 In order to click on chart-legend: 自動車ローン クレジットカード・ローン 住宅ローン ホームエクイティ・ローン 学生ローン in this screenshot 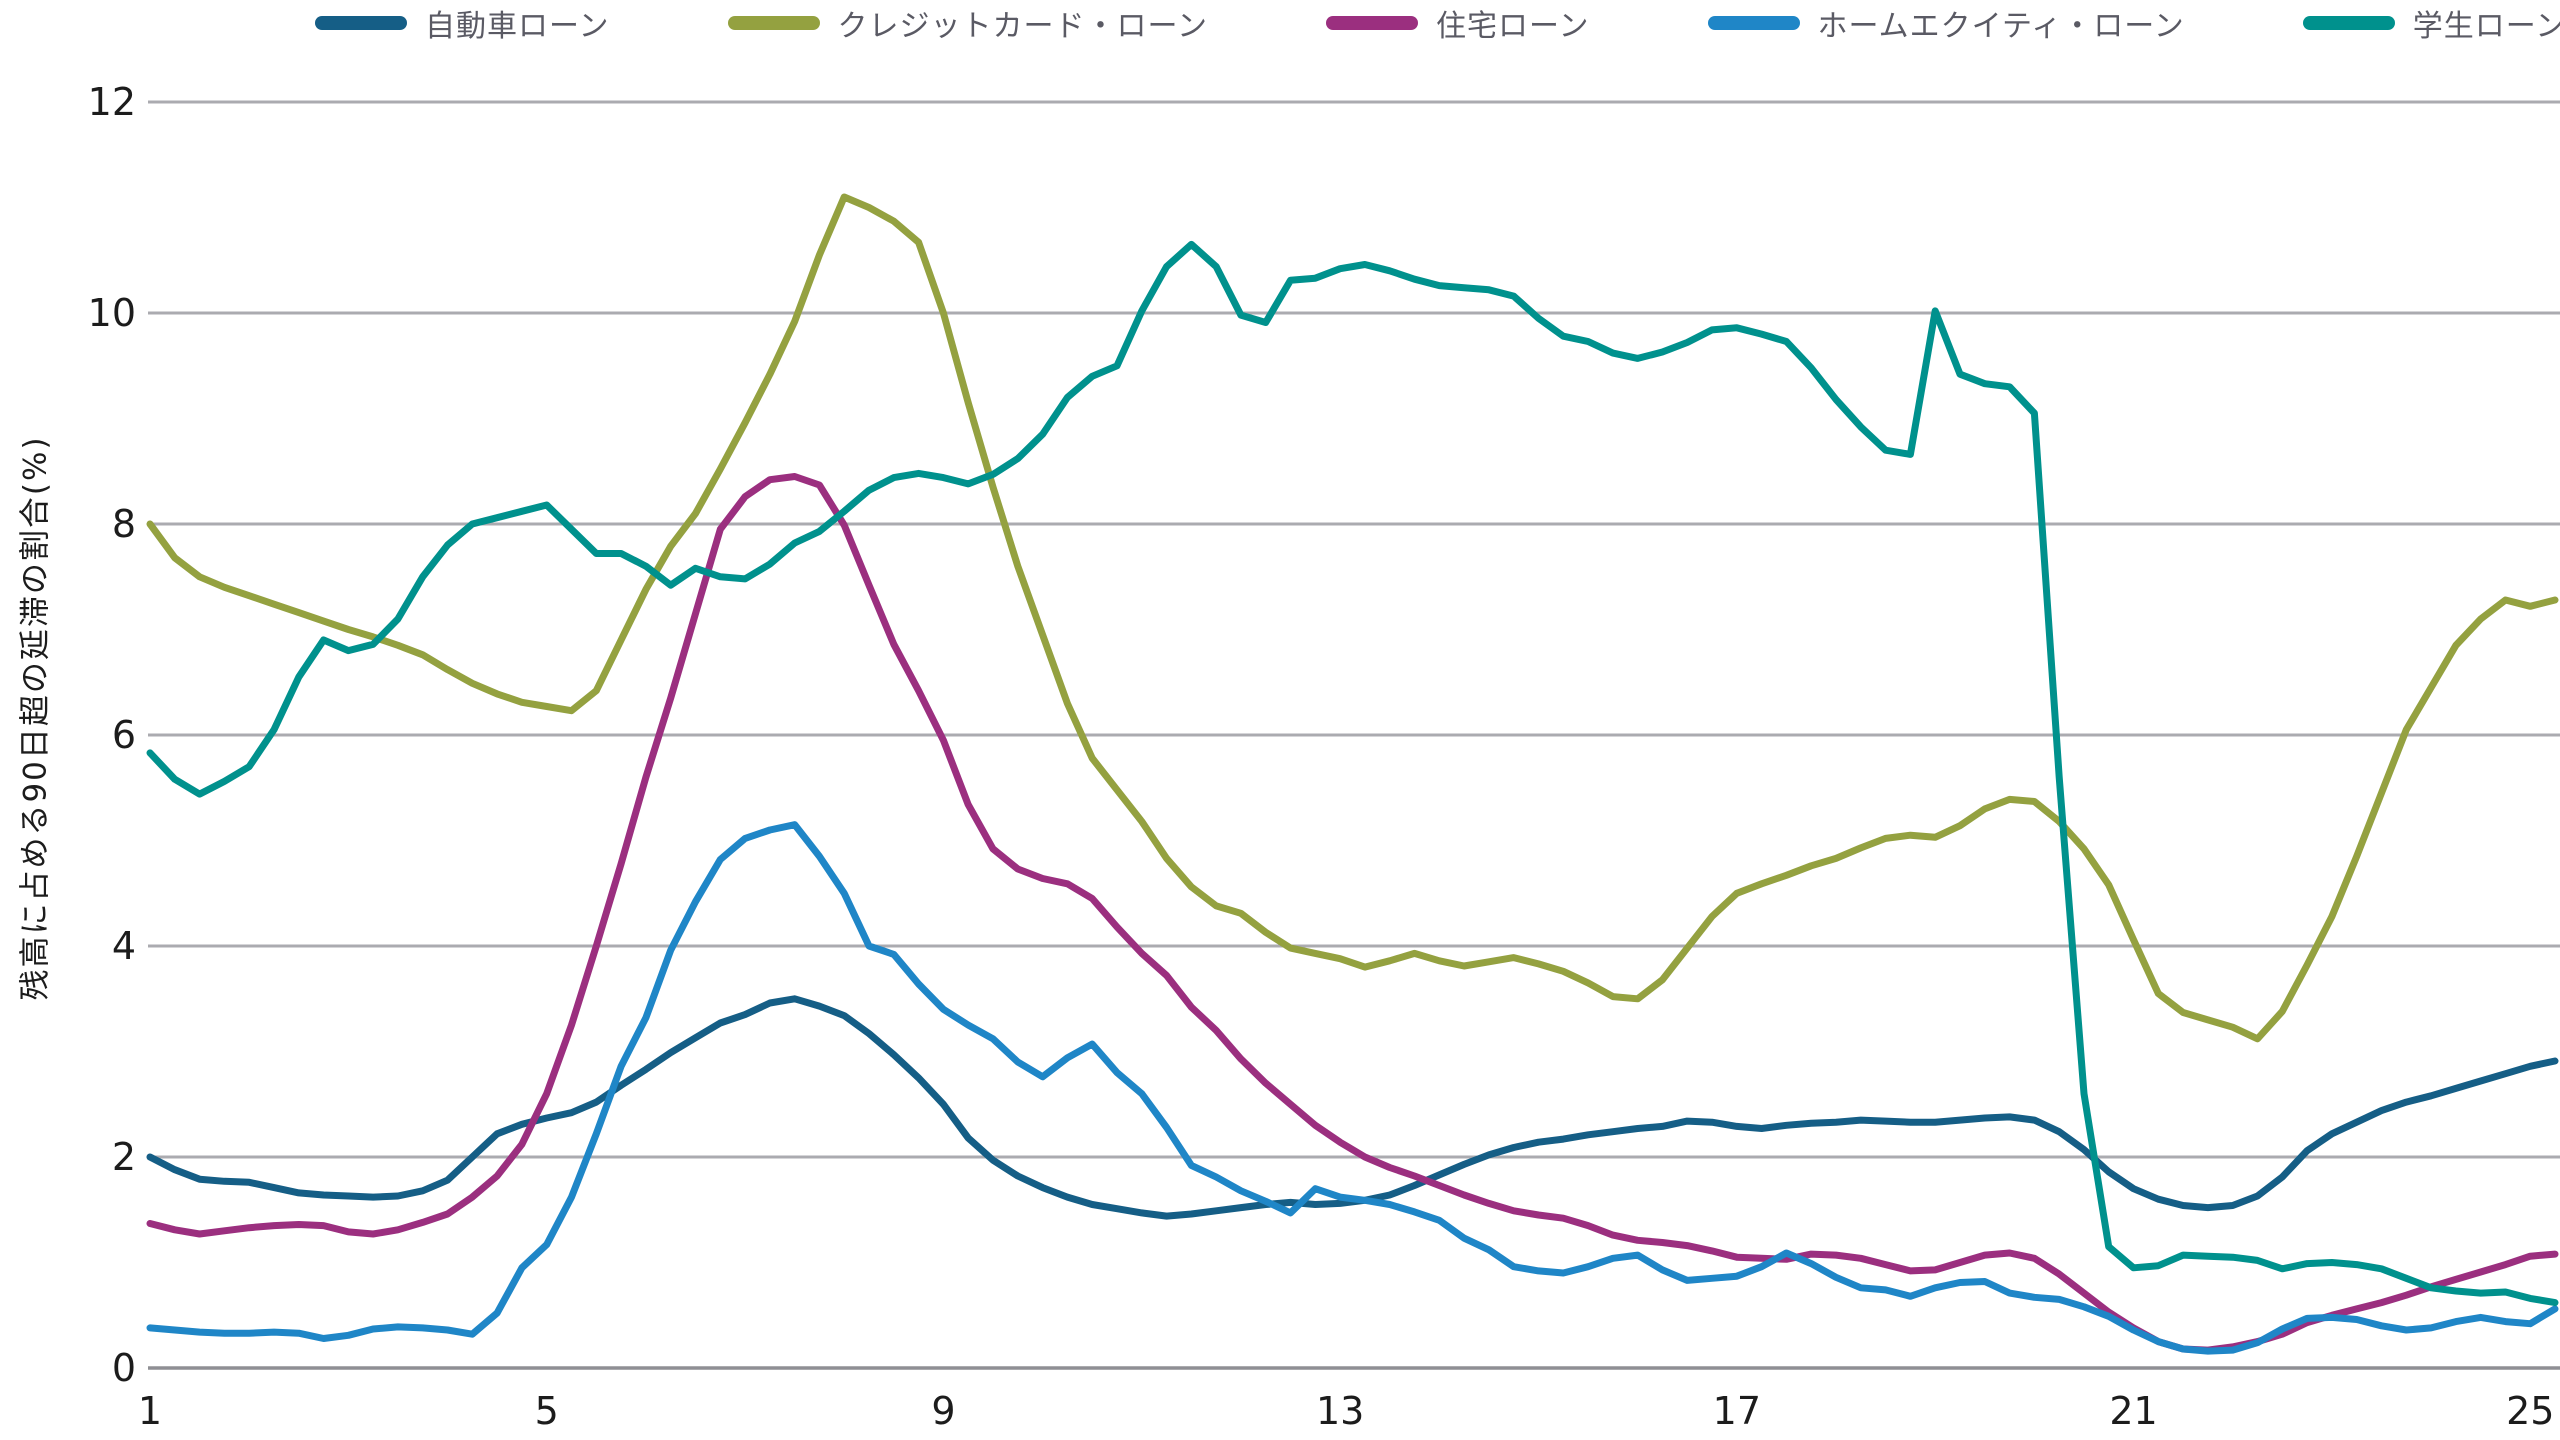, I will do `click(1437, 23)`.